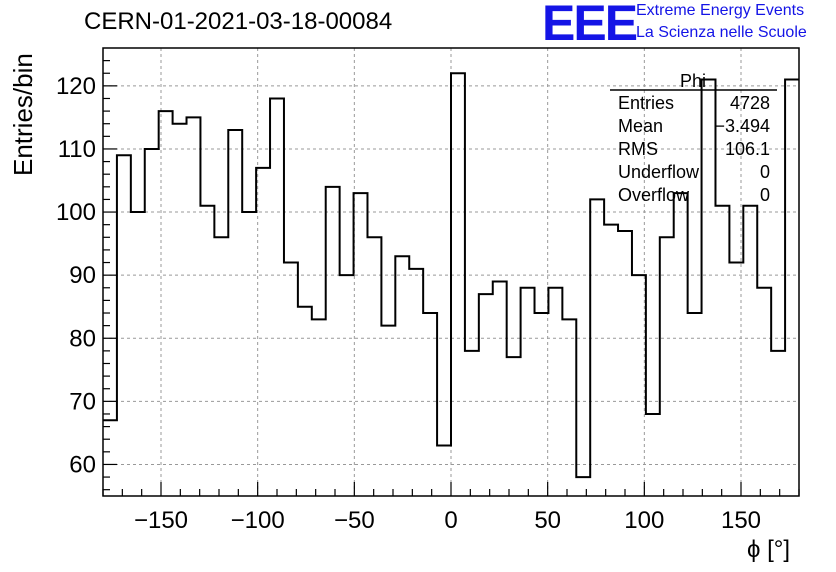 The height and width of the screenshot is (572, 836). What do you see at coordinates (768, 549) in the screenshot?
I see `x-axis-label: ϕ [°]` at bounding box center [768, 549].